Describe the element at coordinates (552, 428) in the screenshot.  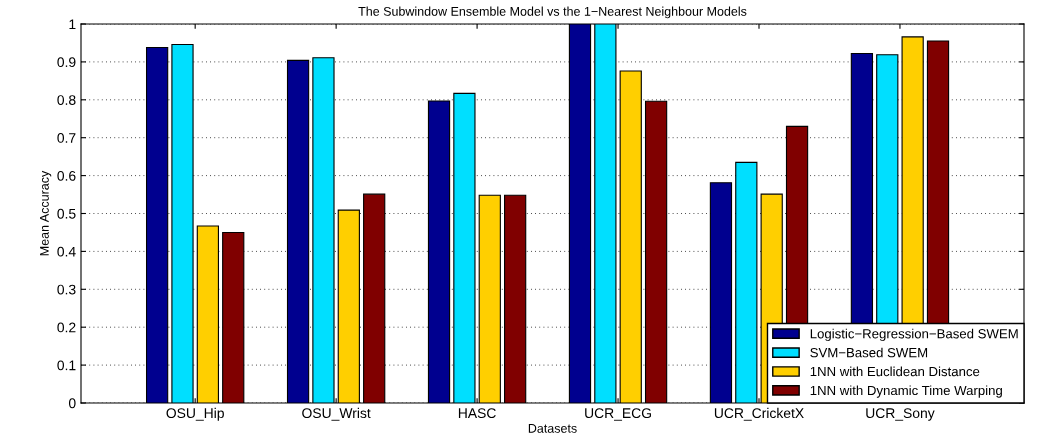
I see `x-axis-title: Datasets` at that location.